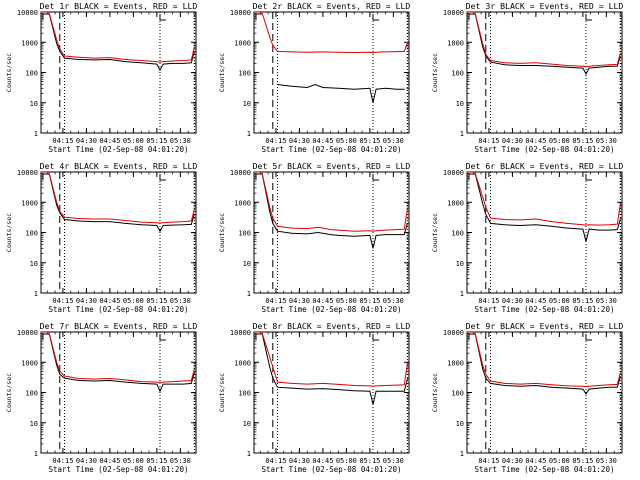 The width and height of the screenshot is (640, 480). Describe the element at coordinates (118, 357) in the screenshot. I see `series-line-lld` at that location.